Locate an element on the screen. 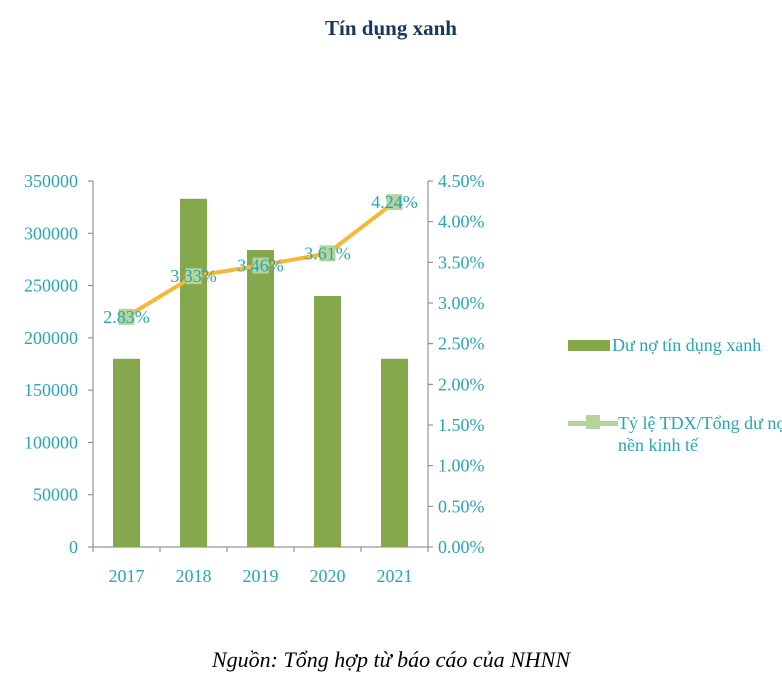 The width and height of the screenshot is (782, 684). source-note: Nguồn: Tổng hợp từ báo cáo của NHNN is located at coordinates (391, 659).